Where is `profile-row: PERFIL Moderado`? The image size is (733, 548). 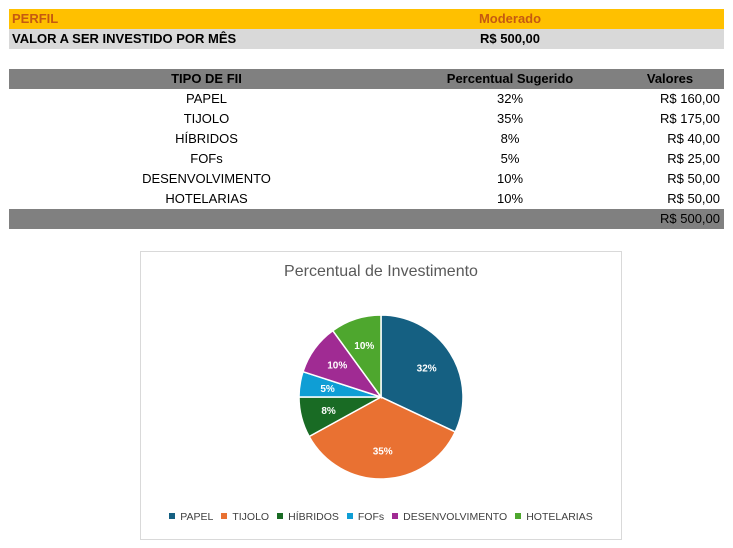
profile-row: PERFIL Moderado is located at coordinates (366, 19).